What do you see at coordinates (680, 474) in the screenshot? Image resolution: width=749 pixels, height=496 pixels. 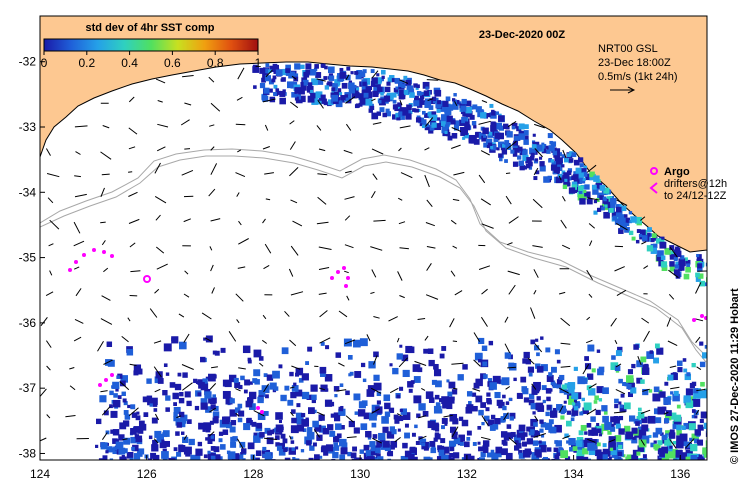 I see `x-tick-label: 136` at bounding box center [680, 474].